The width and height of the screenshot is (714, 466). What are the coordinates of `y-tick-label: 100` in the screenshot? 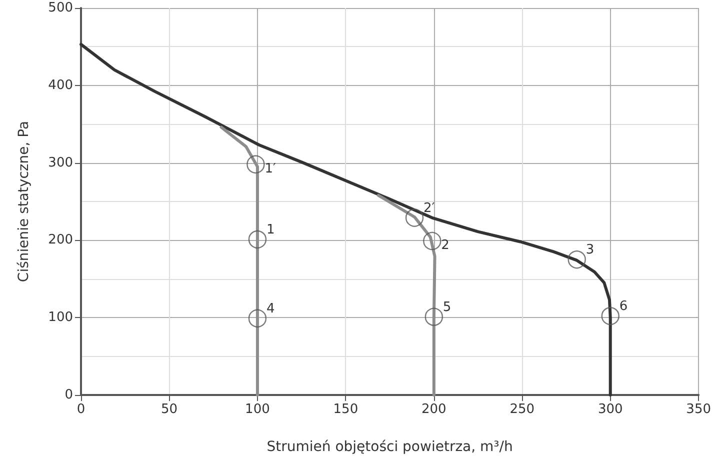 It's located at (60, 318).